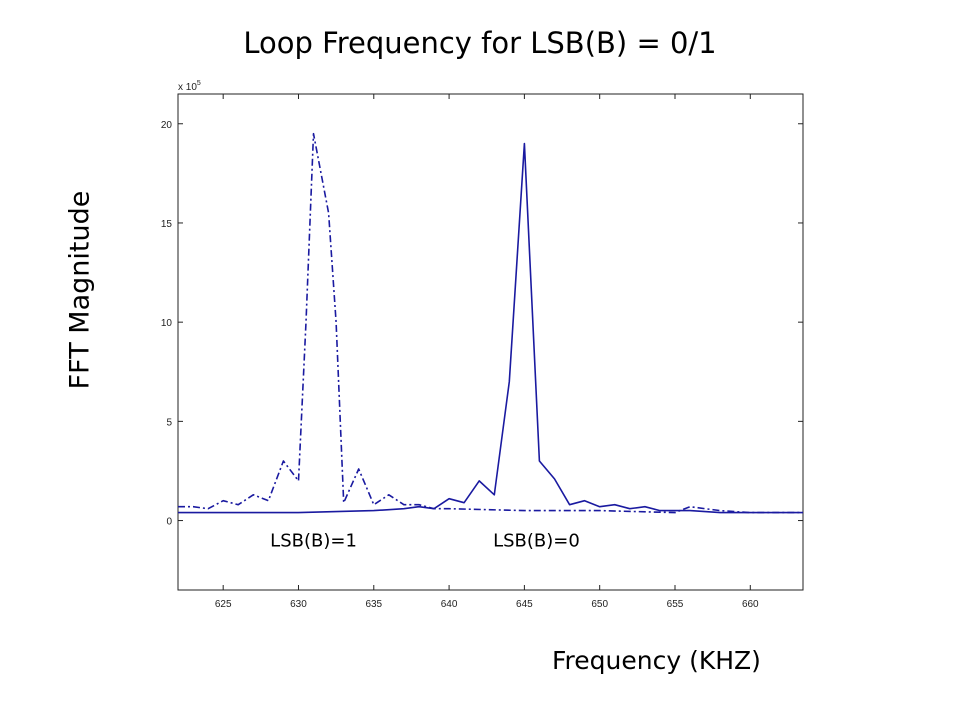 The height and width of the screenshot is (720, 960). What do you see at coordinates (536, 540) in the screenshot?
I see `series-annotation: LSB(B)=0` at bounding box center [536, 540].